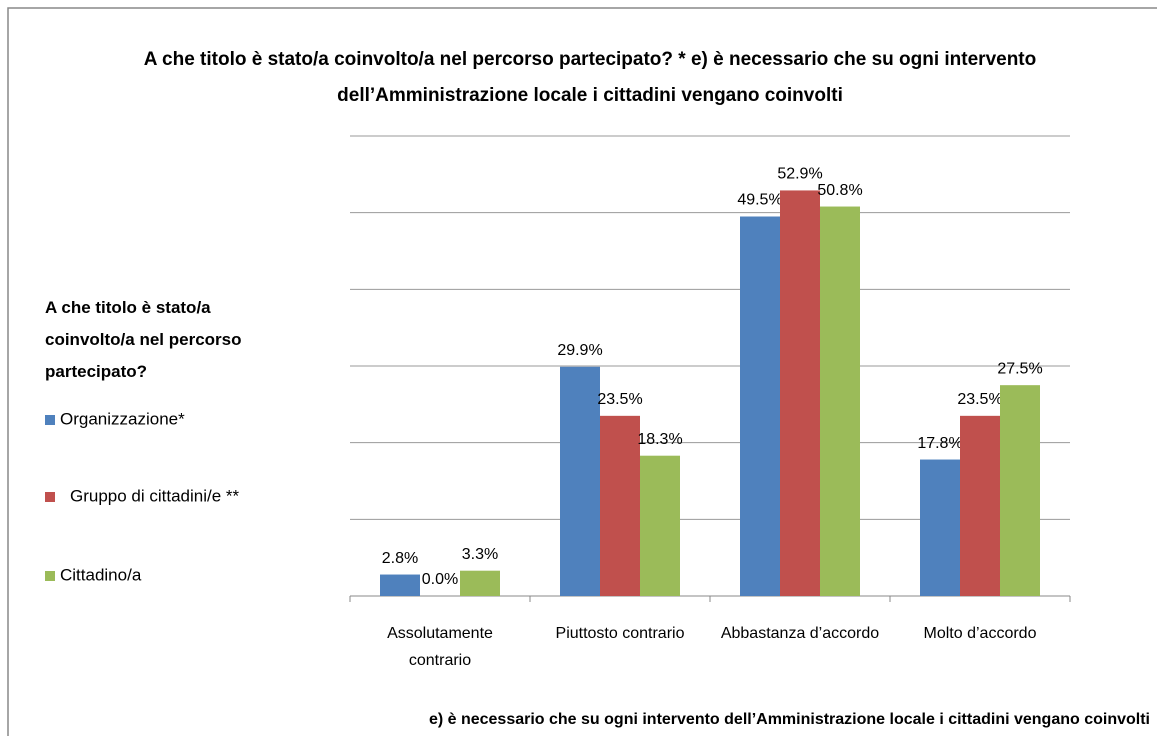 This screenshot has width=1157, height=736. Describe the element at coordinates (800, 633) in the screenshot. I see `x-tick-label: Abbastanza d’accordo` at that location.